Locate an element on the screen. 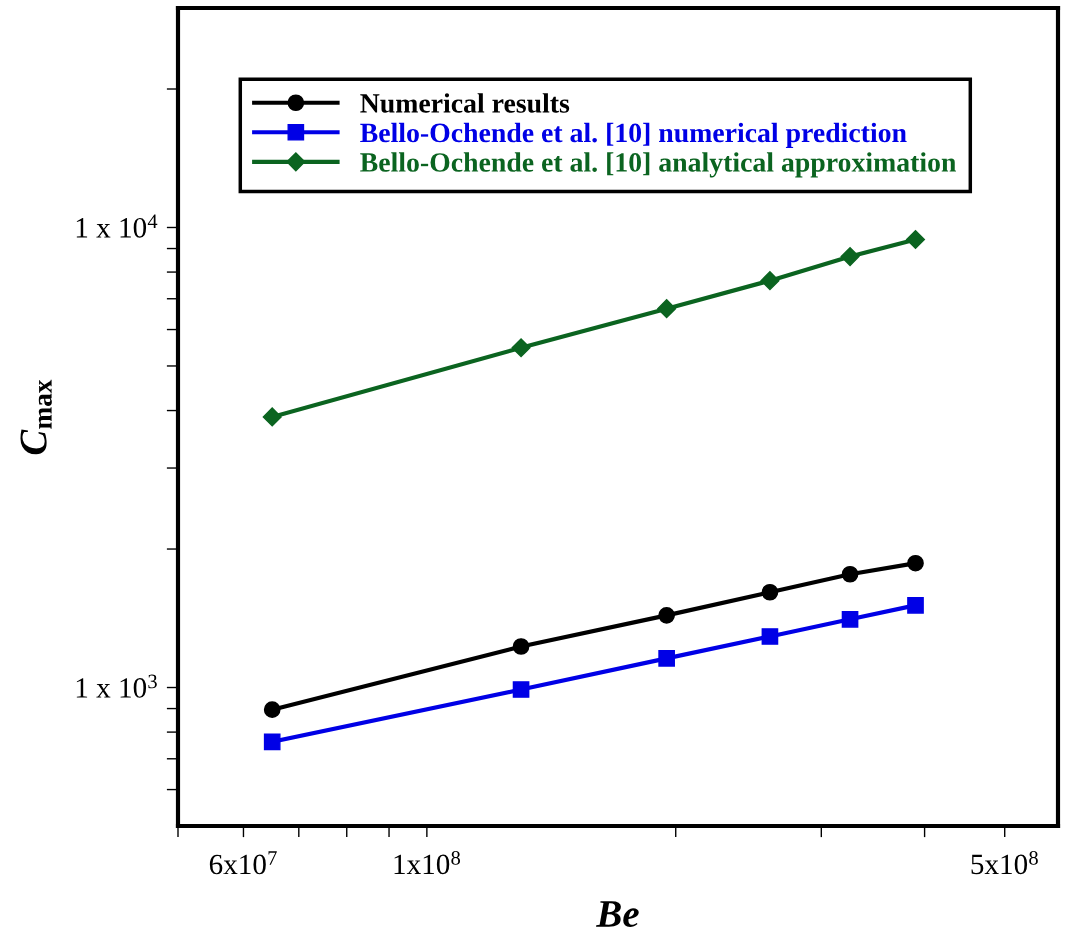 The width and height of the screenshot is (1065, 948). x-tick-label: 1x10$^{8}$ is located at coordinates (427, 862).